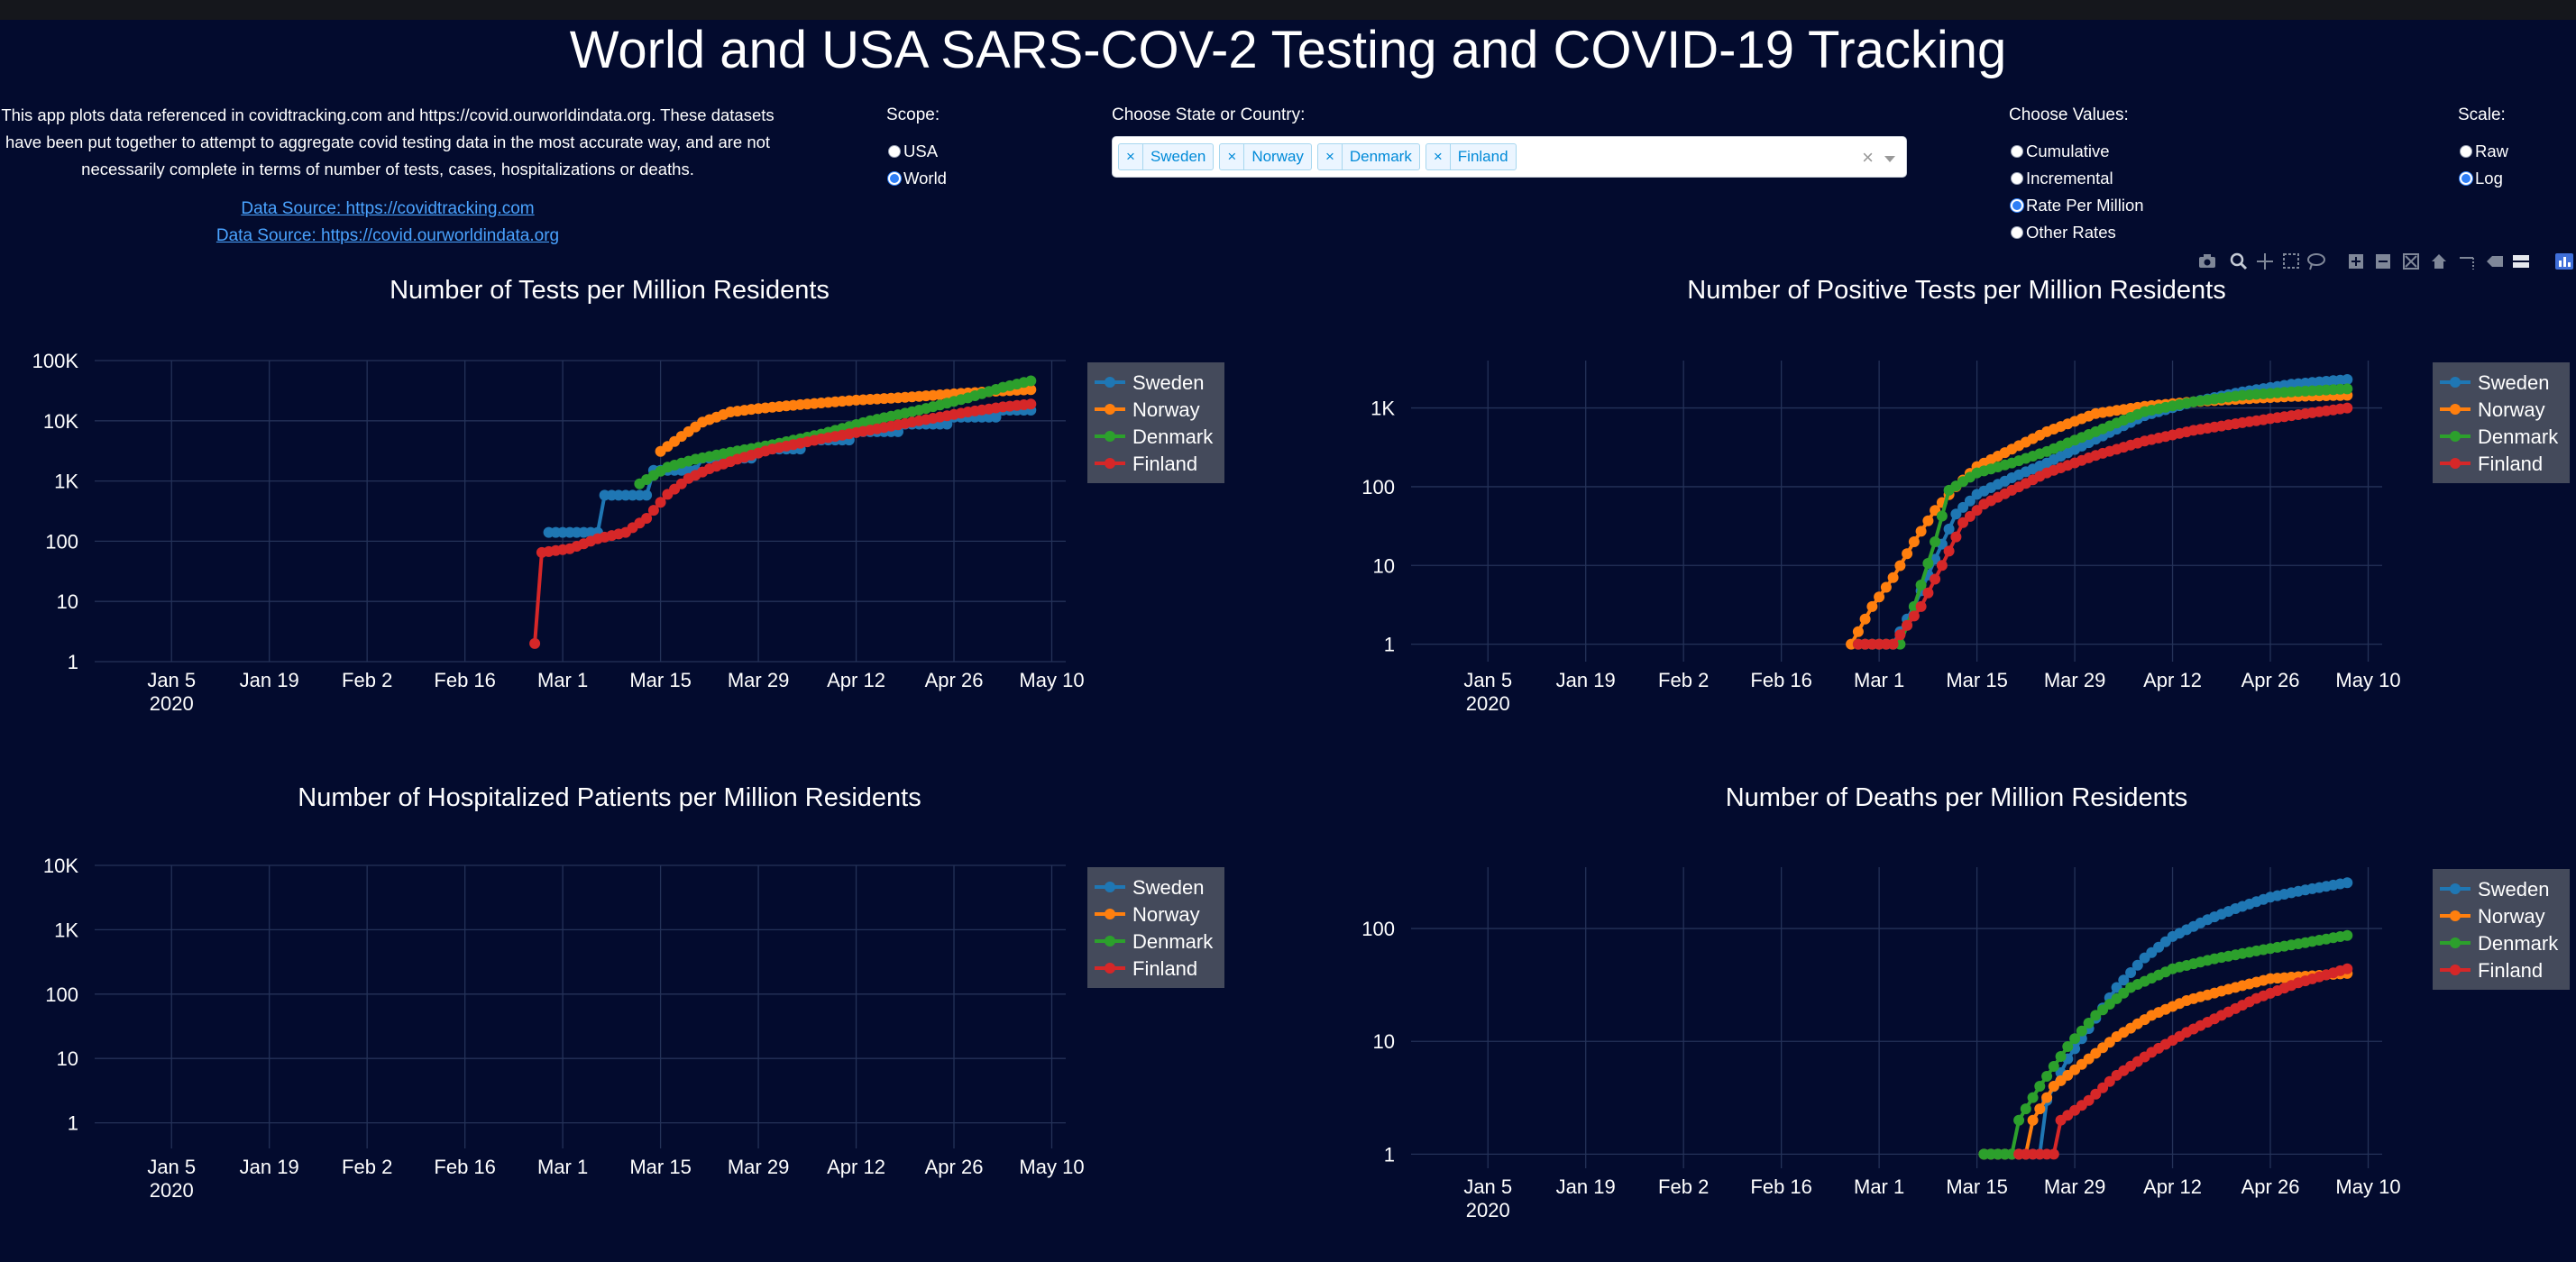  I want to click on scale-radio-log: Log, so click(2481, 178).